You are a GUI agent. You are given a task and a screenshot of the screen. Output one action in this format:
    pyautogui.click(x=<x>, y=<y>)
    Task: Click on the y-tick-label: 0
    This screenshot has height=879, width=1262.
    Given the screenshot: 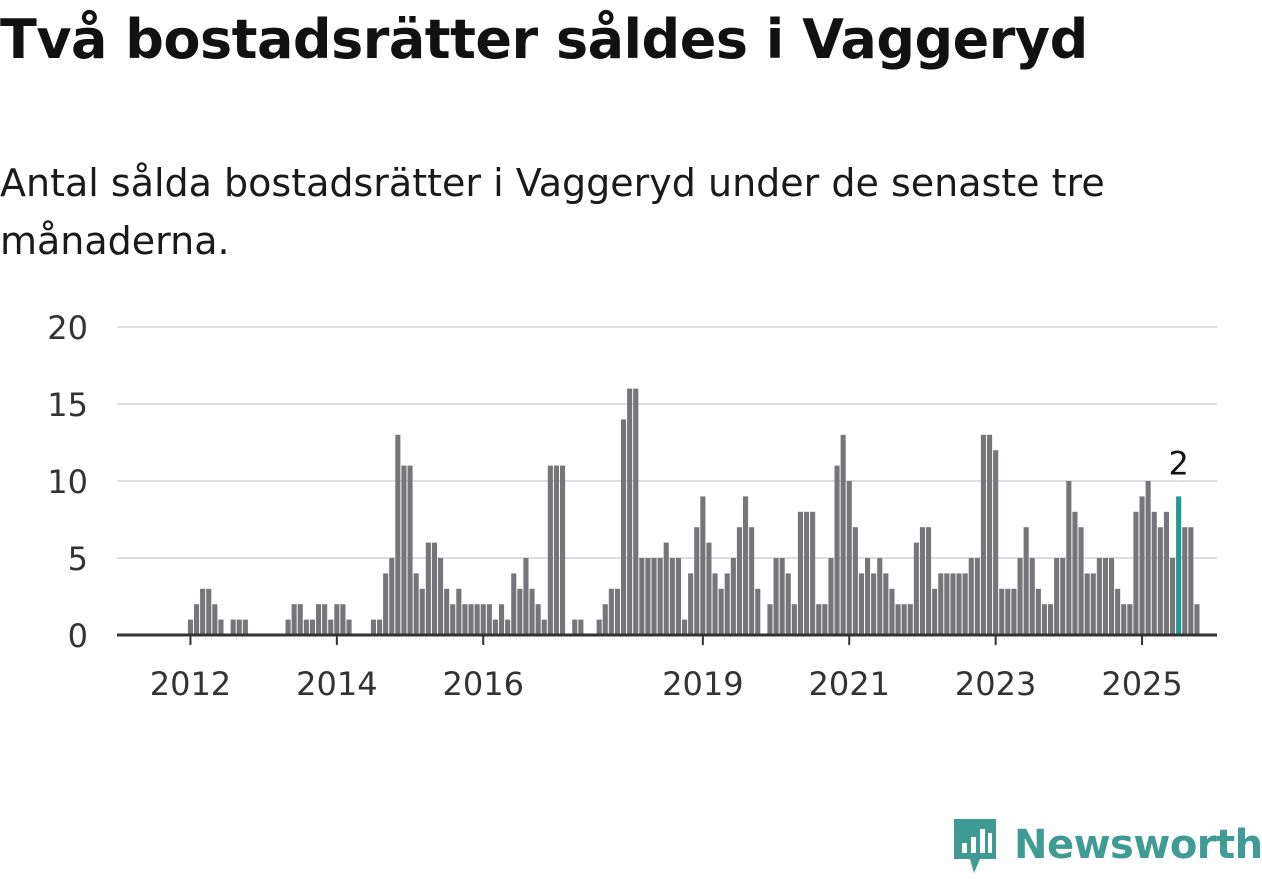 What is the action you would take?
    pyautogui.click(x=78, y=636)
    